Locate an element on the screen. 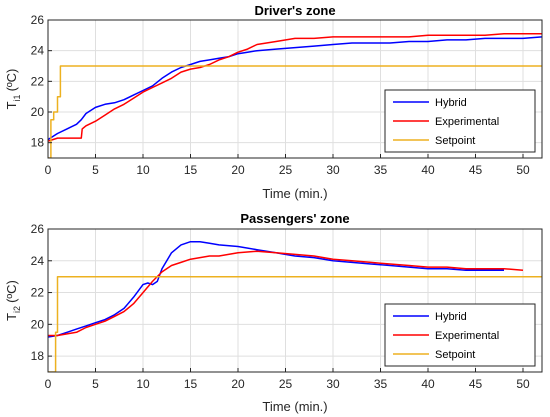  y-label-subscript: i1 is located at coordinates (17, 97).